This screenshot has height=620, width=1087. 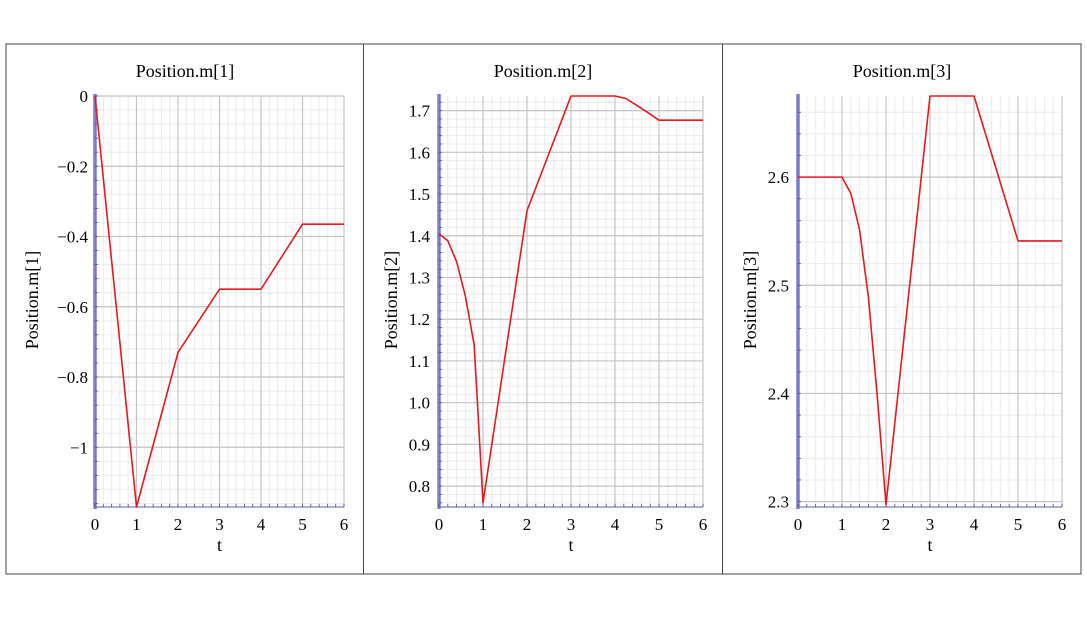 I want to click on y-tick-label: 0.9, so click(x=419, y=444).